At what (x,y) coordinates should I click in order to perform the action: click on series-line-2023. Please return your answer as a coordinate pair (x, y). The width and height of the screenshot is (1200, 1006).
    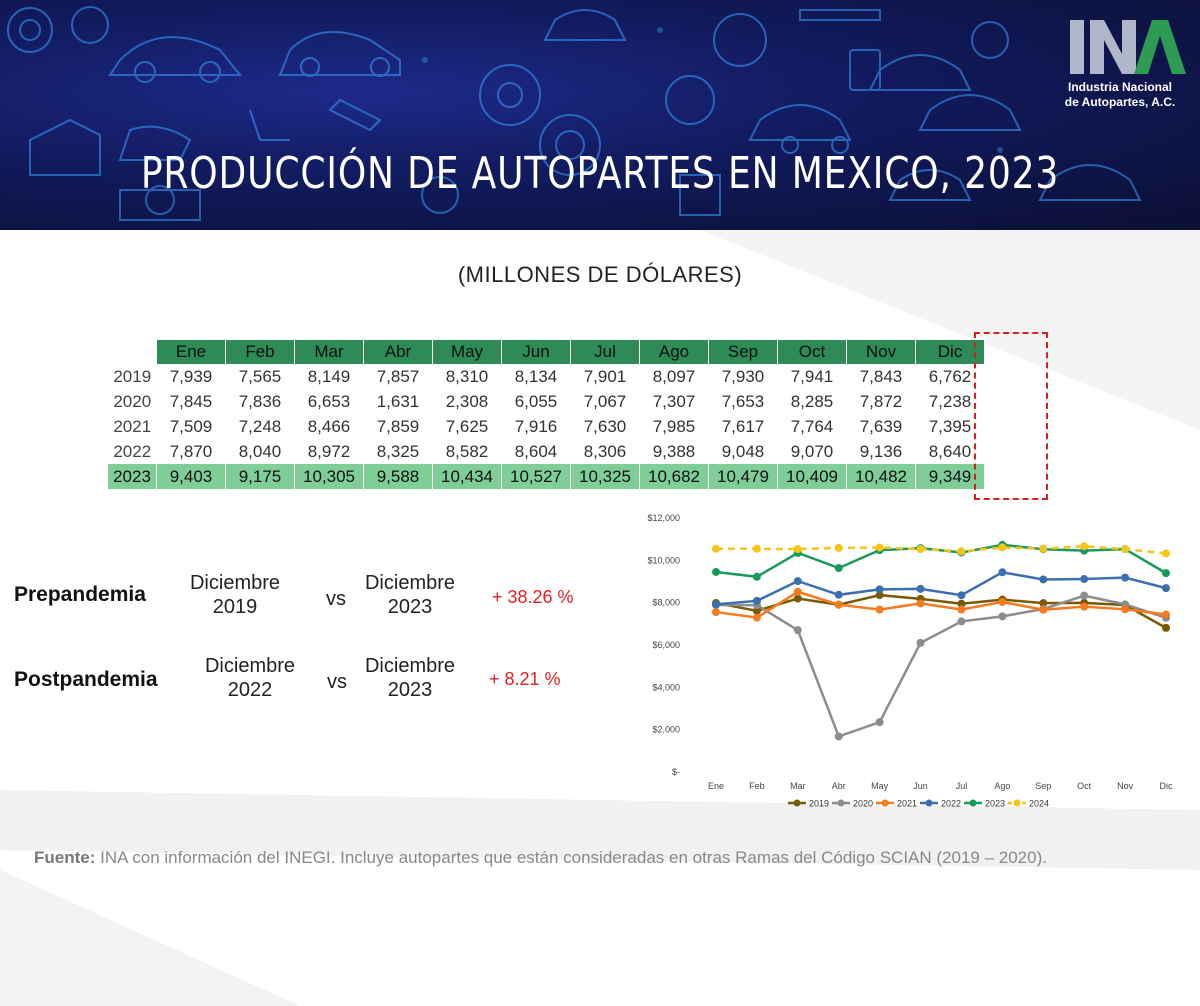
    Looking at the image, I should click on (941, 561).